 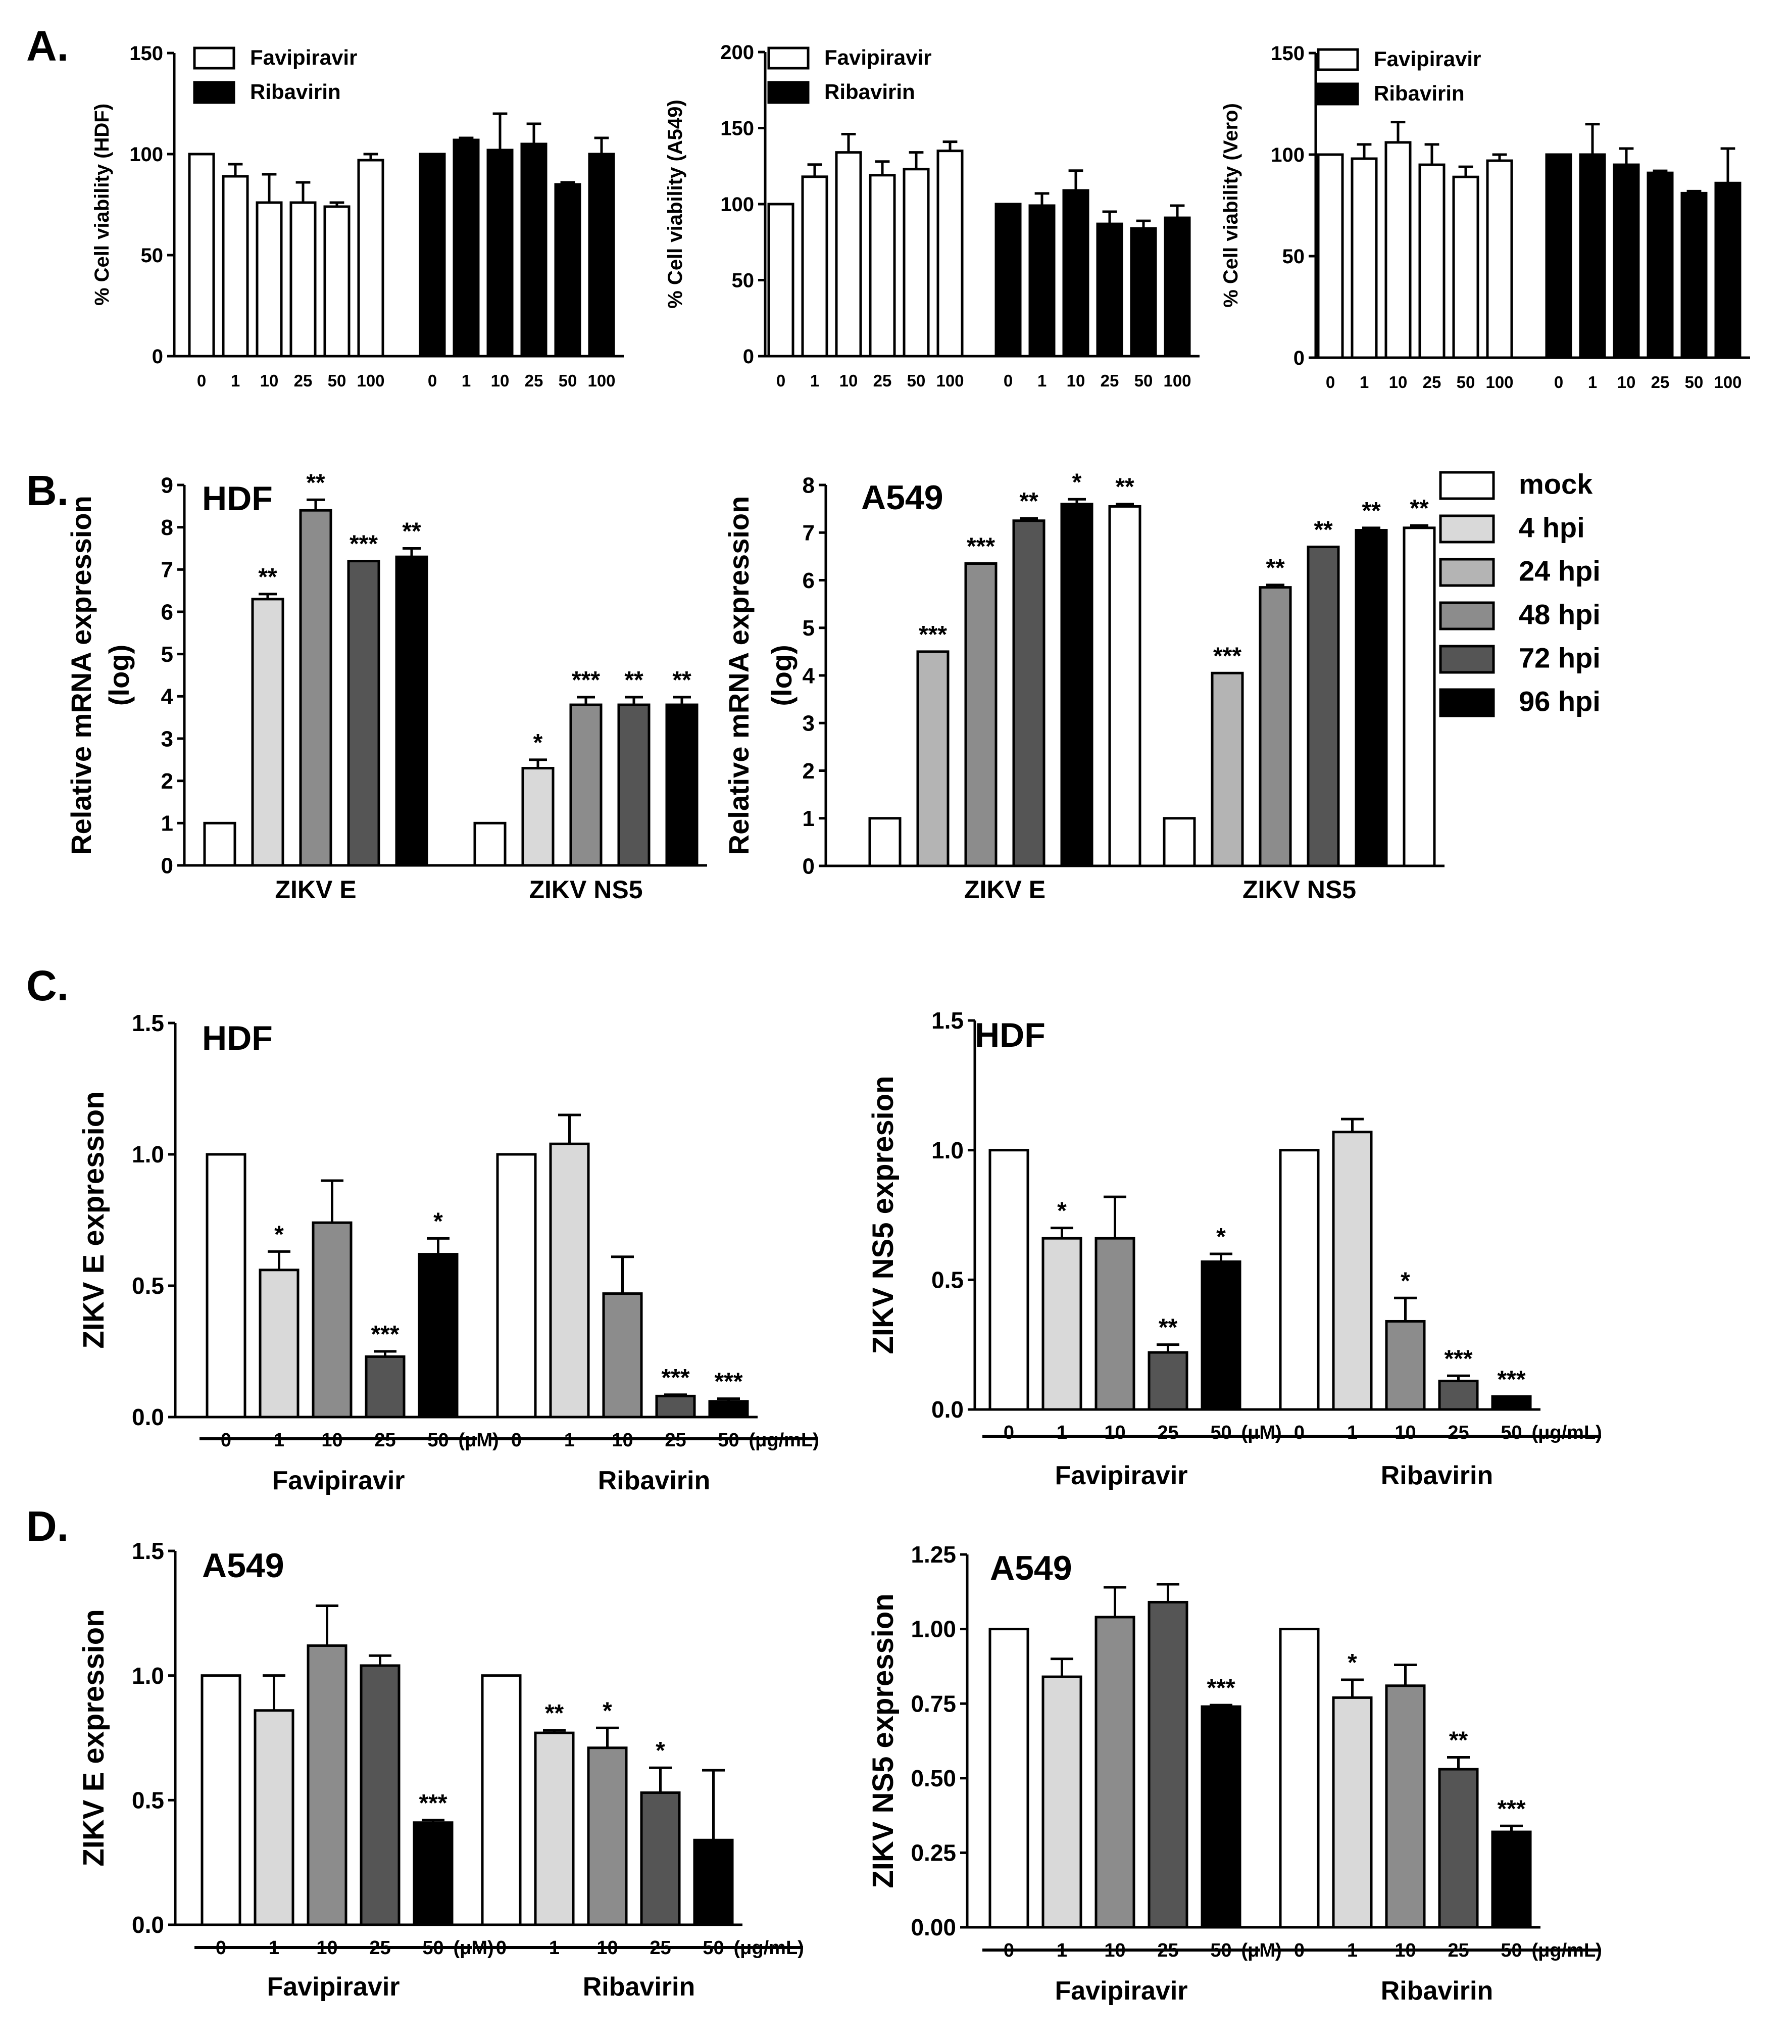 I want to click on y-tick-label: 6, so click(x=167, y=612).